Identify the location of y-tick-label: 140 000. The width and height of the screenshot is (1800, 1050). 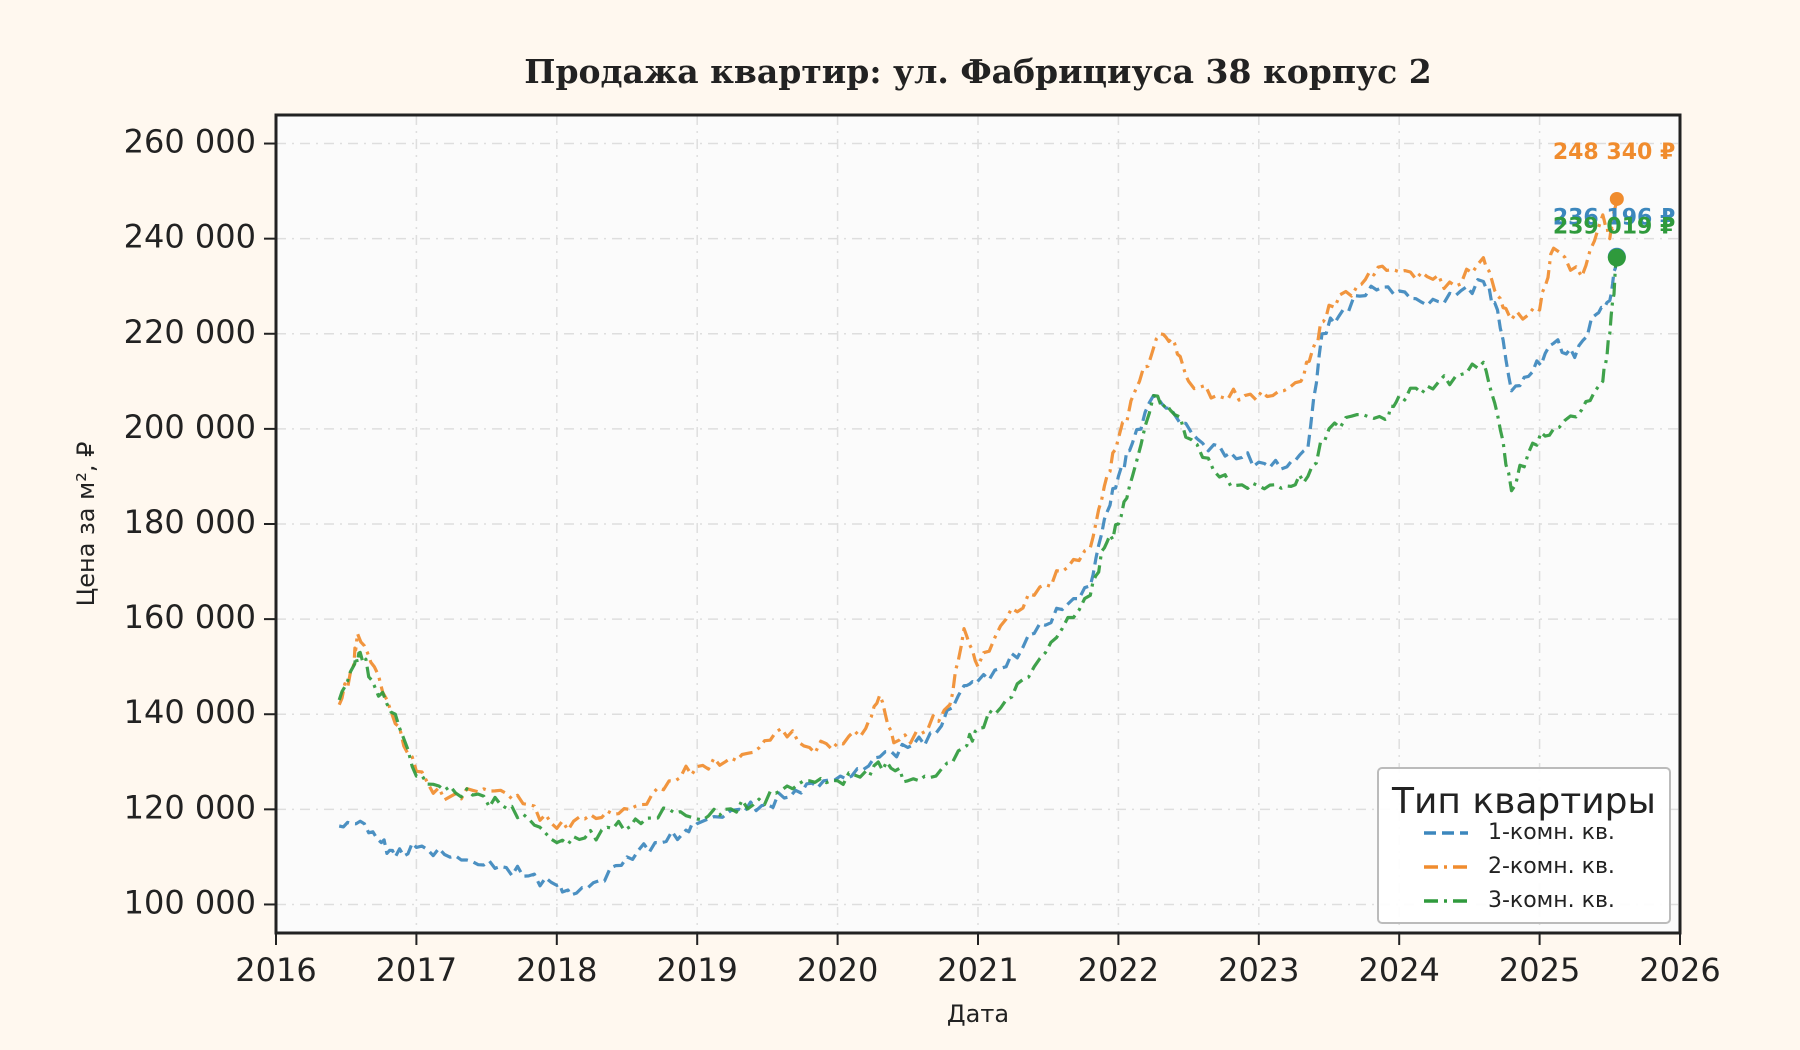
(190, 712).